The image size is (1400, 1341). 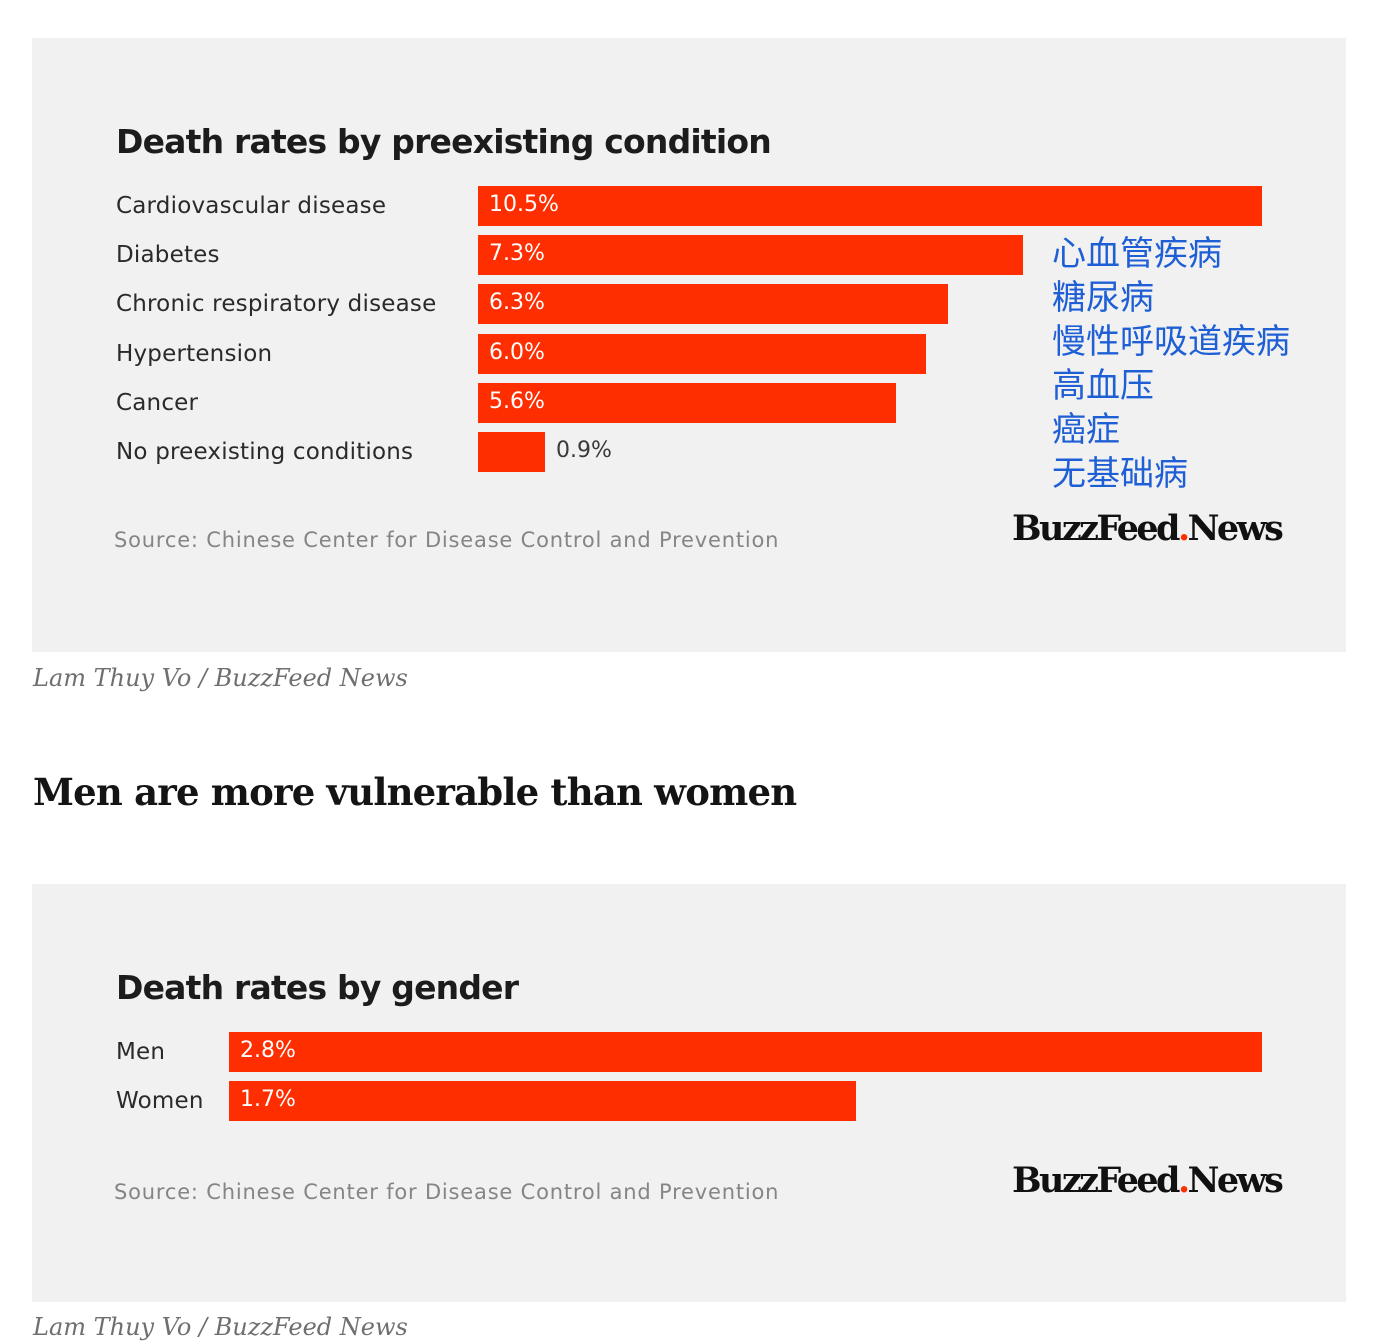 I want to click on chinese-annotation: 无基础病, so click(x=1120, y=474).